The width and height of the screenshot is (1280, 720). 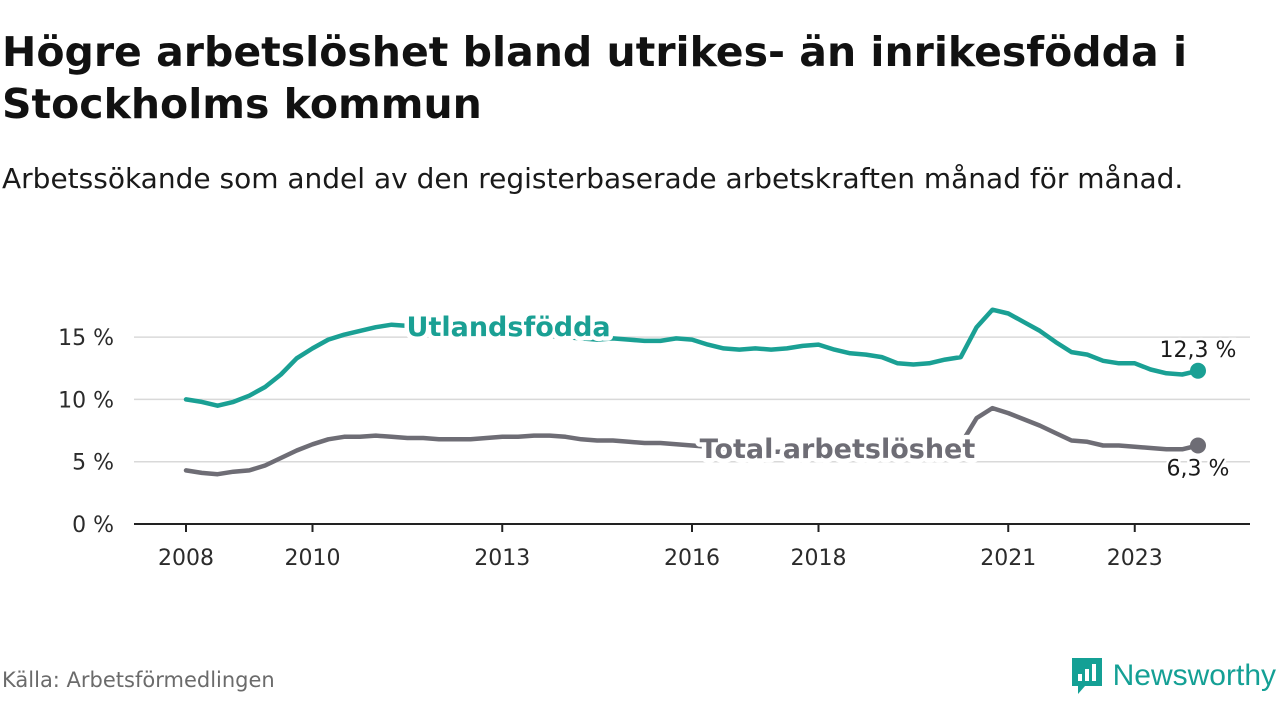 I want to click on series-annotation-label: Total arbetslöshet, so click(x=838, y=449).